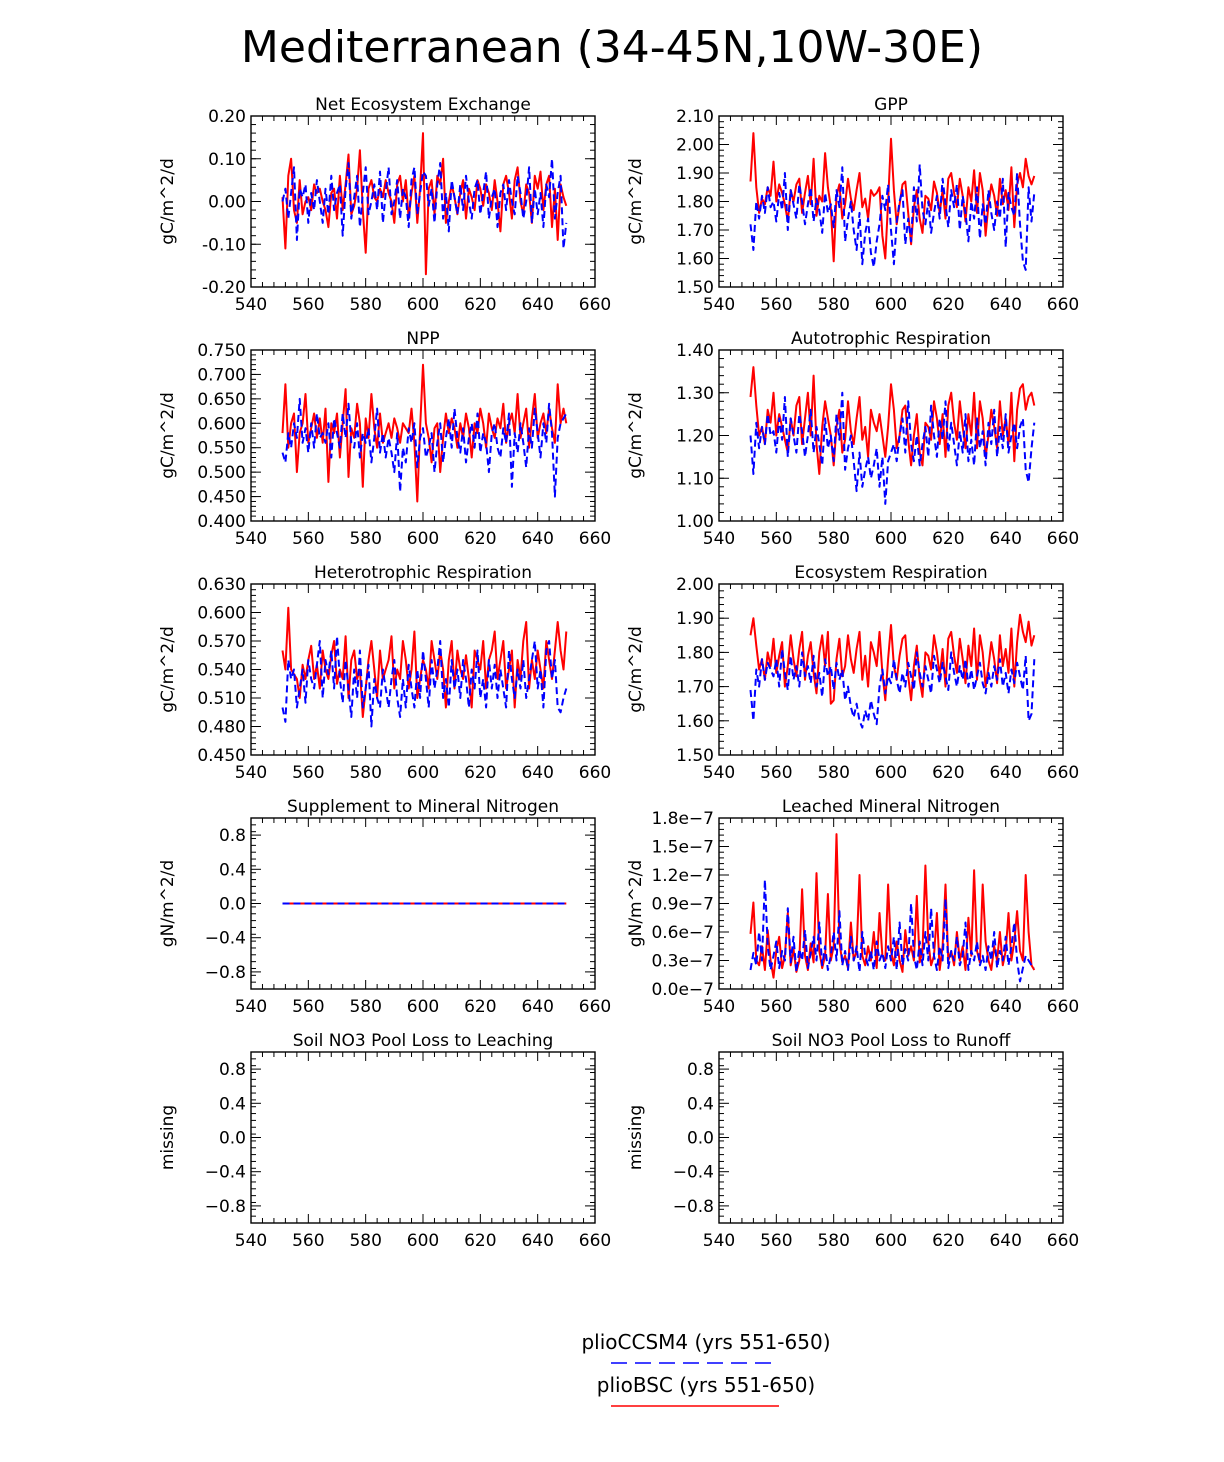 The image size is (1224, 1462). Describe the element at coordinates (227, 203) in the screenshot. I see `y-tick-label: 0.00` at that location.